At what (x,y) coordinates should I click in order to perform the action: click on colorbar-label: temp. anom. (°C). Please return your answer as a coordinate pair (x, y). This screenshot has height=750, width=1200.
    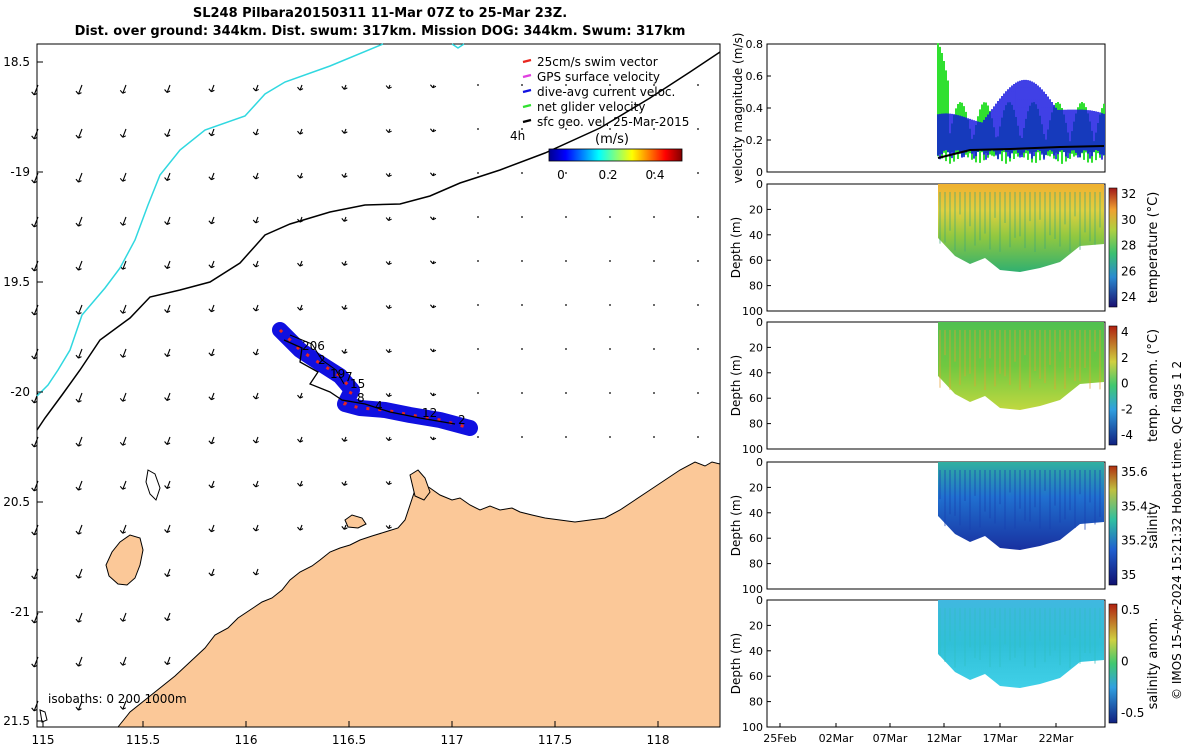
    Looking at the image, I should click on (1153, 385).